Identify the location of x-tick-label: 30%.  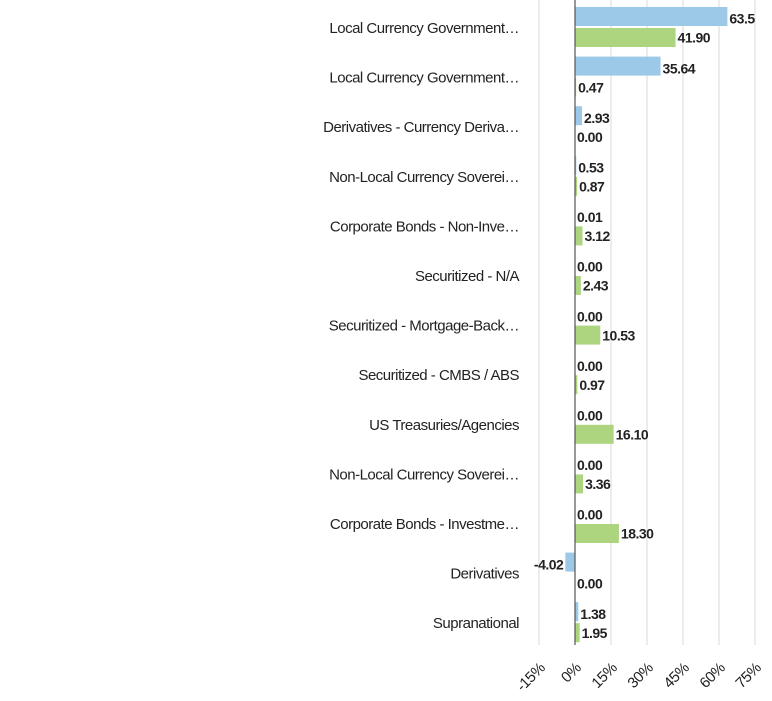
(640, 676).